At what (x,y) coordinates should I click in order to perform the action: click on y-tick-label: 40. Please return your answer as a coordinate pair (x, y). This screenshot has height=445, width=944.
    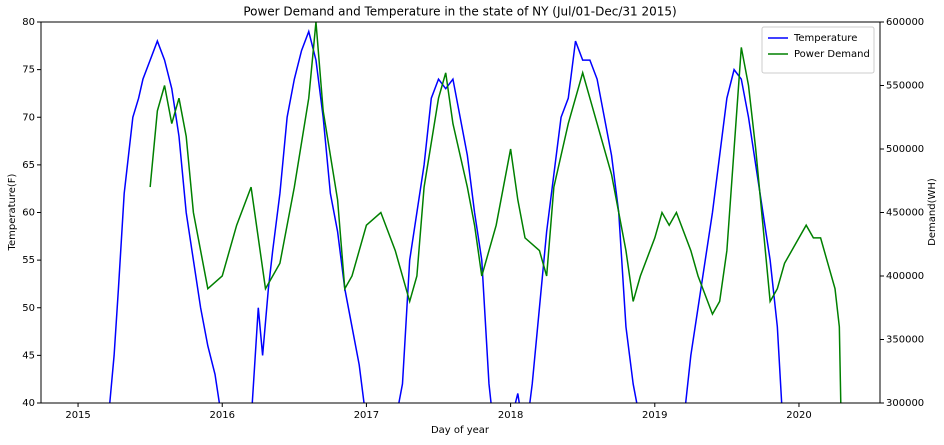
    Looking at the image, I should click on (28, 403).